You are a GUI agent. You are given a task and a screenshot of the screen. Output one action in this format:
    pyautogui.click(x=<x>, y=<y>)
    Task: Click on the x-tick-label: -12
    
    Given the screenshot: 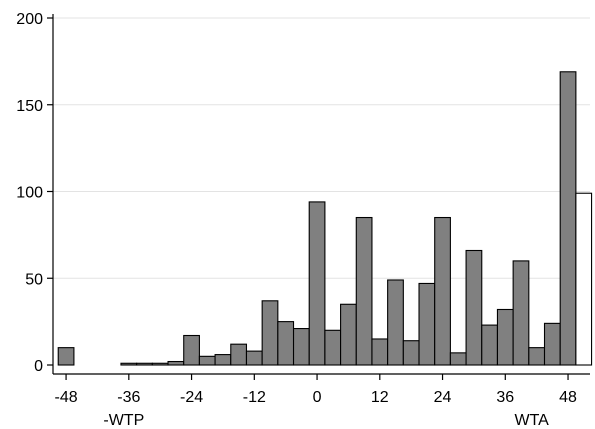 What is the action you would take?
    pyautogui.click(x=254, y=397)
    